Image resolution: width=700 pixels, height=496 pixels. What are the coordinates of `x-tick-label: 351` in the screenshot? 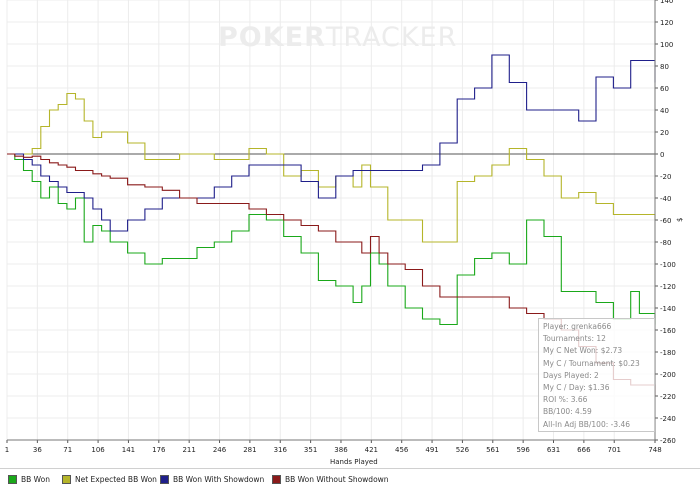 It's located at (310, 450).